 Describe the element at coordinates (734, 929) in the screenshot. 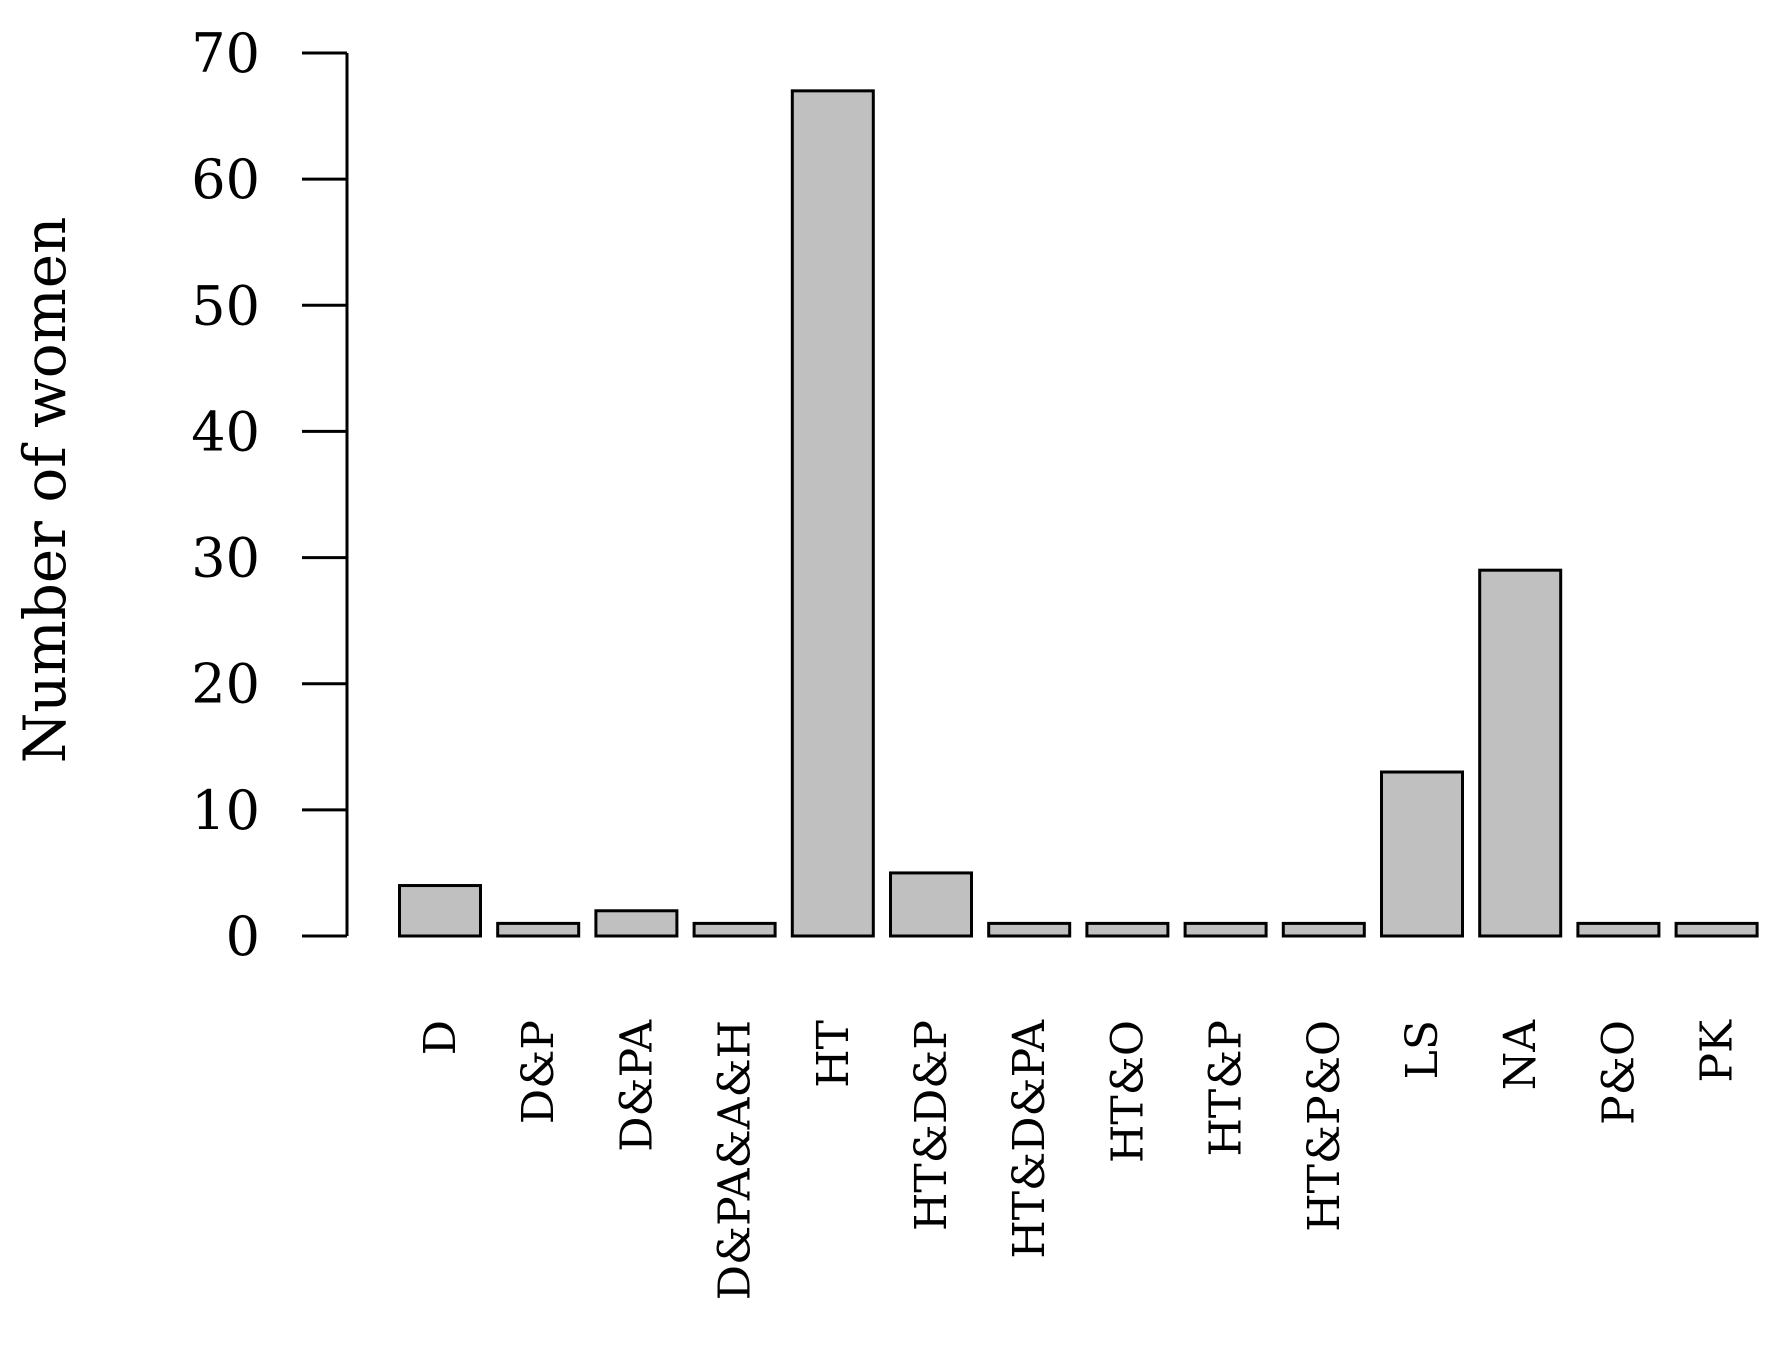

I see `bar-d-and-pa-and-a-and-h` at that location.